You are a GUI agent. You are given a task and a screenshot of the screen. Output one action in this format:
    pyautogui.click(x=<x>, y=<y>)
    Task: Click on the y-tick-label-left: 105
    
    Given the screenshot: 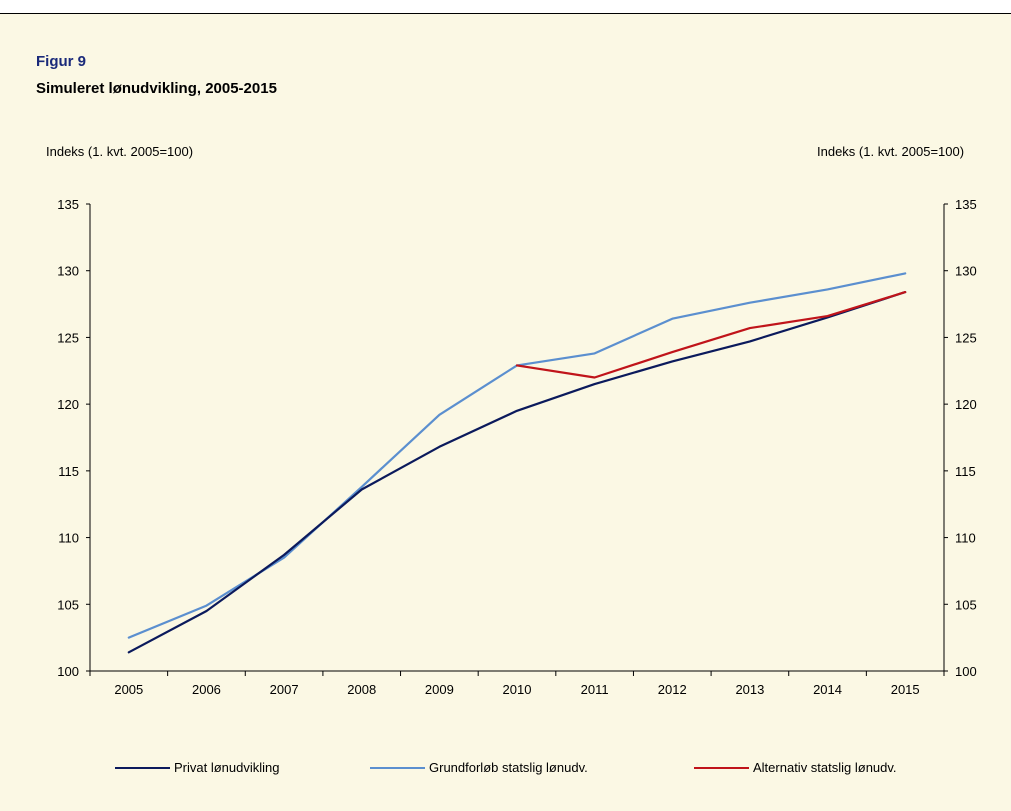 What is the action you would take?
    pyautogui.click(x=68, y=604)
    